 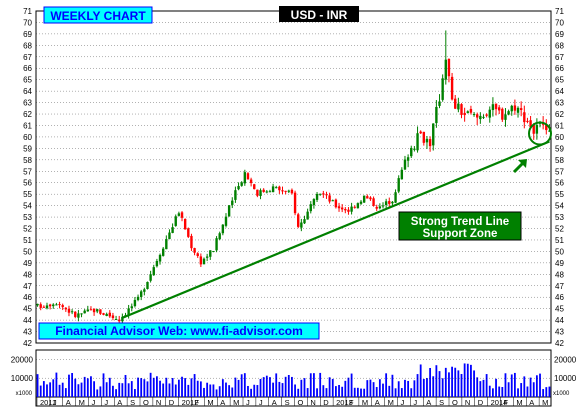 I want to click on support-zone-annotation: Strong Trend Line Support Zone, so click(x=460, y=226).